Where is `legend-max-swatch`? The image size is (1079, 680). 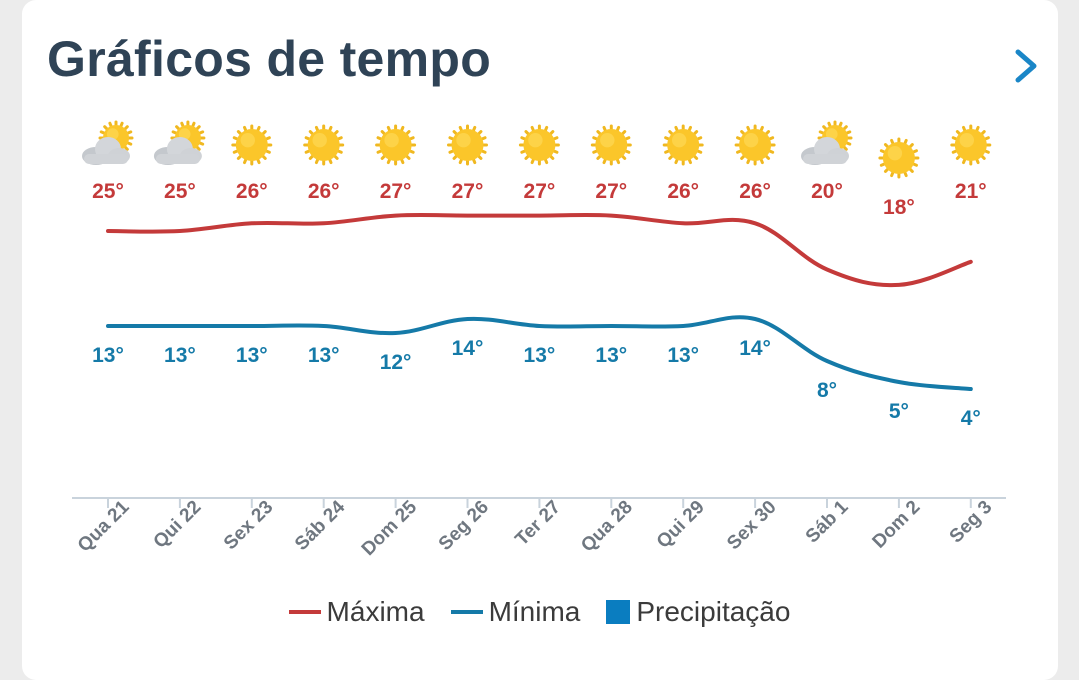
legend-max-swatch is located at coordinates (304, 612).